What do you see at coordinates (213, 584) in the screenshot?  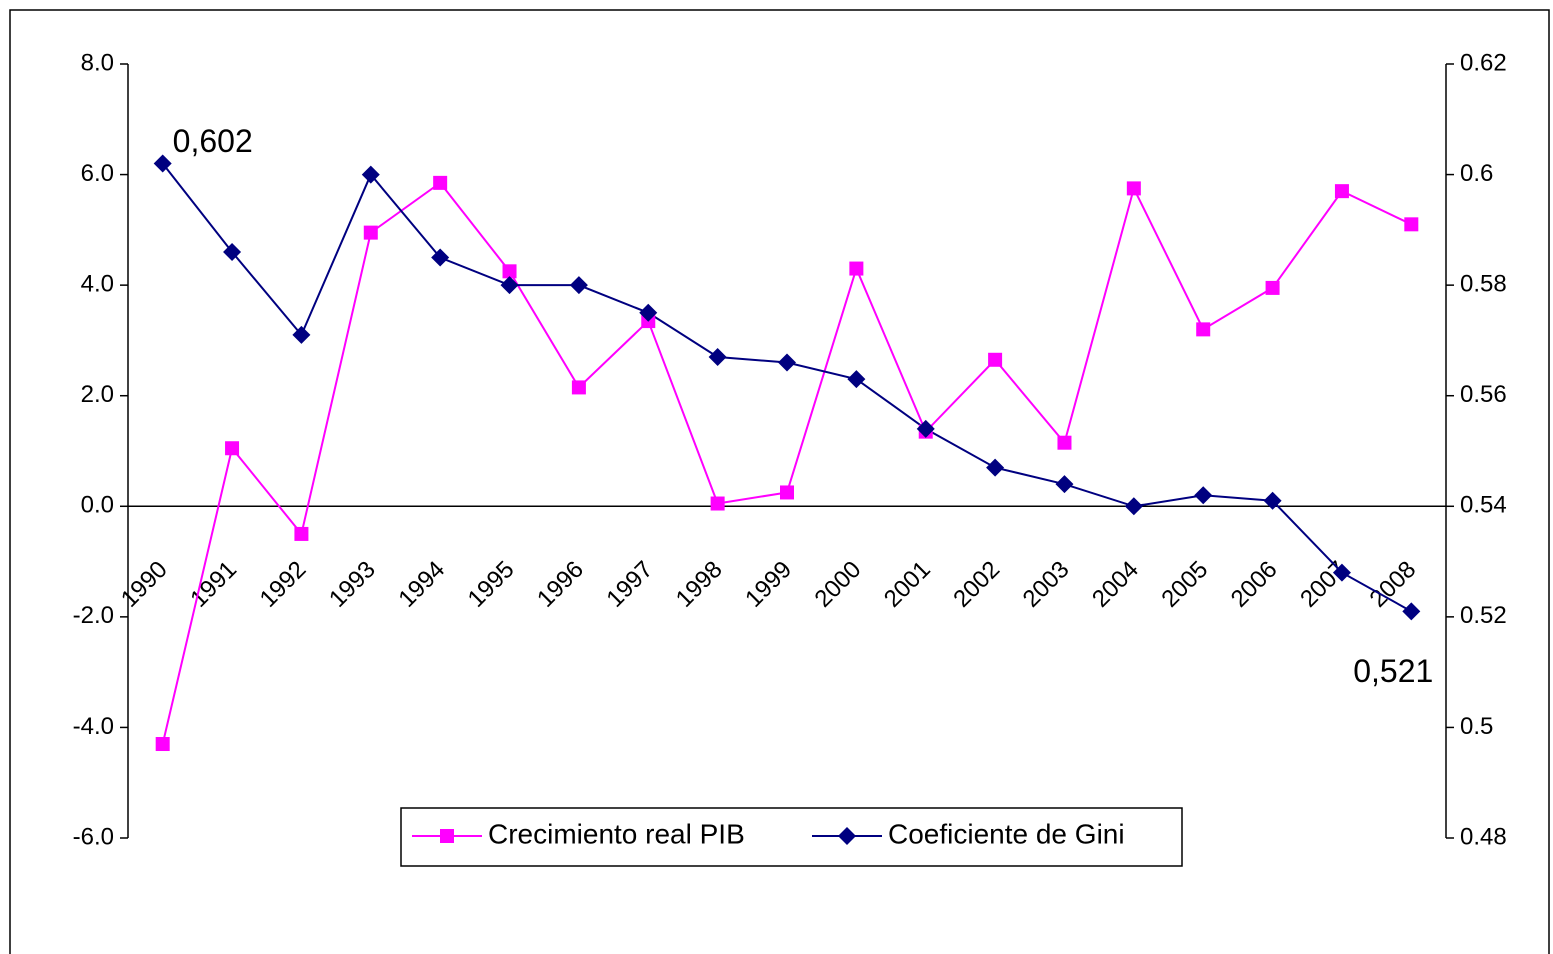 I see `x-tick-label: 1991` at bounding box center [213, 584].